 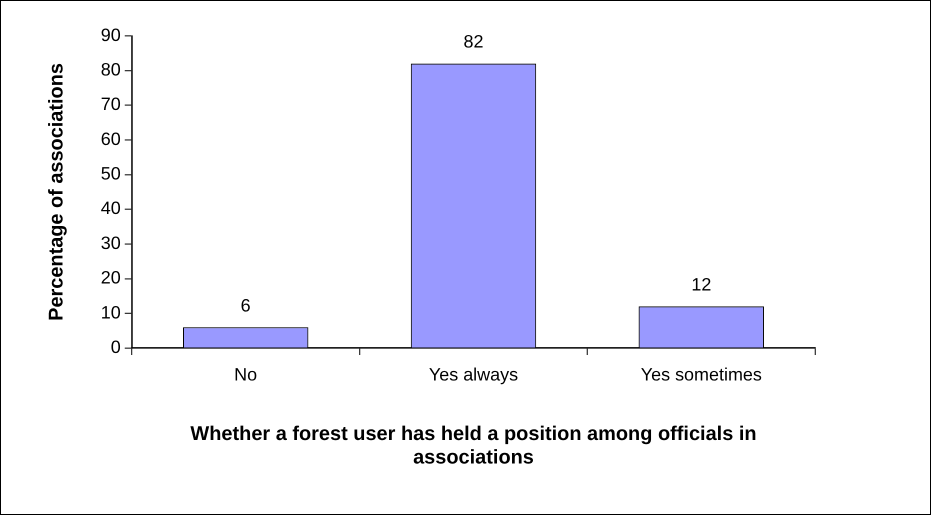 What do you see at coordinates (701, 284) in the screenshot?
I see `data-label: 12` at bounding box center [701, 284].